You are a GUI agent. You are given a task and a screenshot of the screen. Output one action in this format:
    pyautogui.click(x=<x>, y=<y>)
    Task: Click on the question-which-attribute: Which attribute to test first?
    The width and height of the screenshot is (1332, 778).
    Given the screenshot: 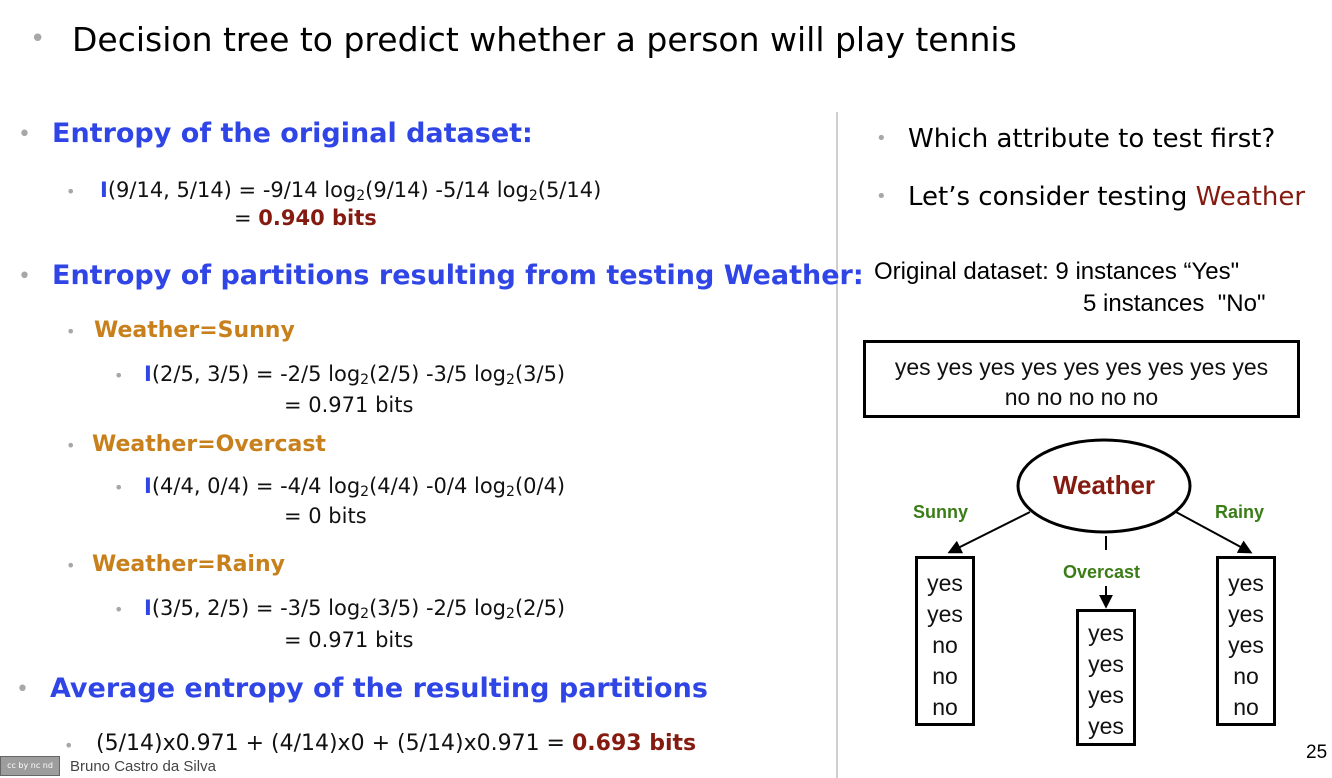 What is the action you would take?
    pyautogui.click(x=1092, y=139)
    